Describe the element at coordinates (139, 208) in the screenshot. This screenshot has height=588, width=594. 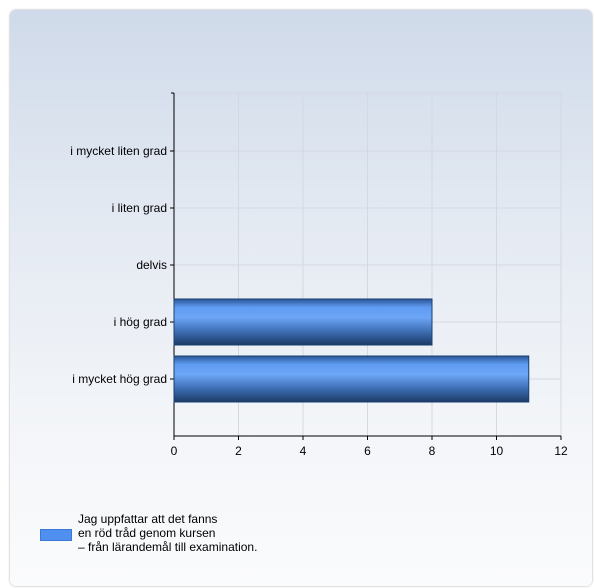
I see `y-tick-label: i liten grad` at that location.